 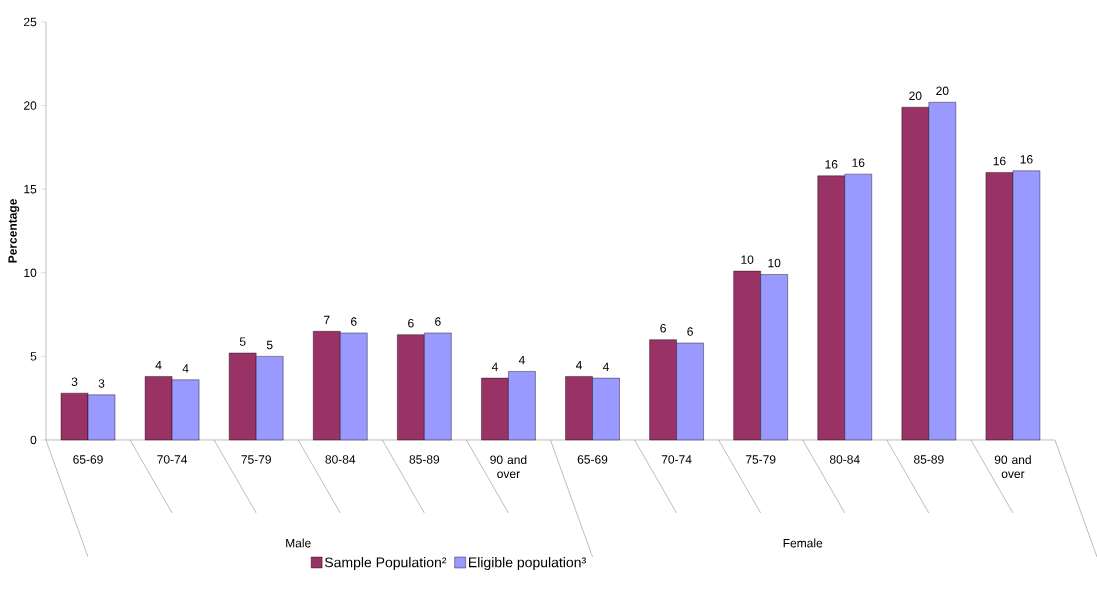 What do you see at coordinates (33, 356) in the screenshot?
I see `y-tick-label: 5` at bounding box center [33, 356].